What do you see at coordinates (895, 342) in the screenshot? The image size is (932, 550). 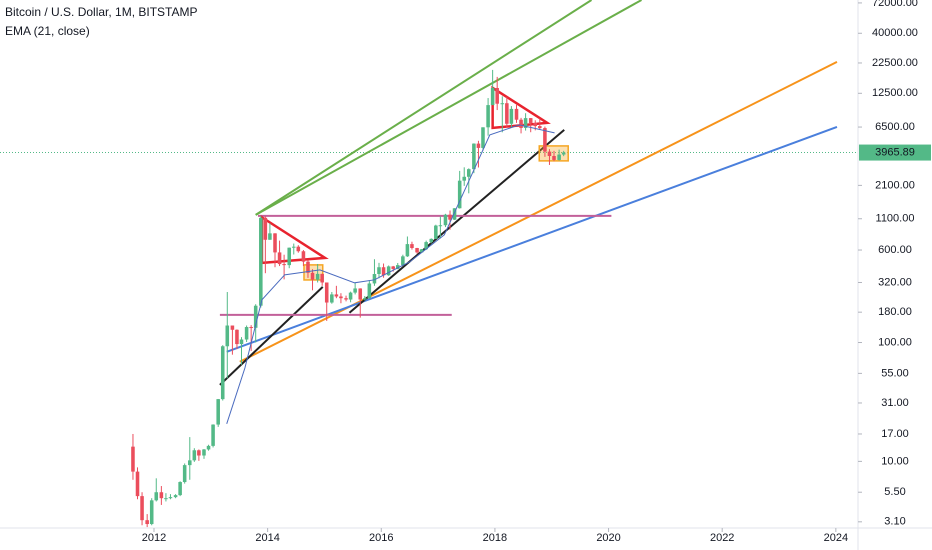 I see `y-tick-label: 100.00` at bounding box center [895, 342].